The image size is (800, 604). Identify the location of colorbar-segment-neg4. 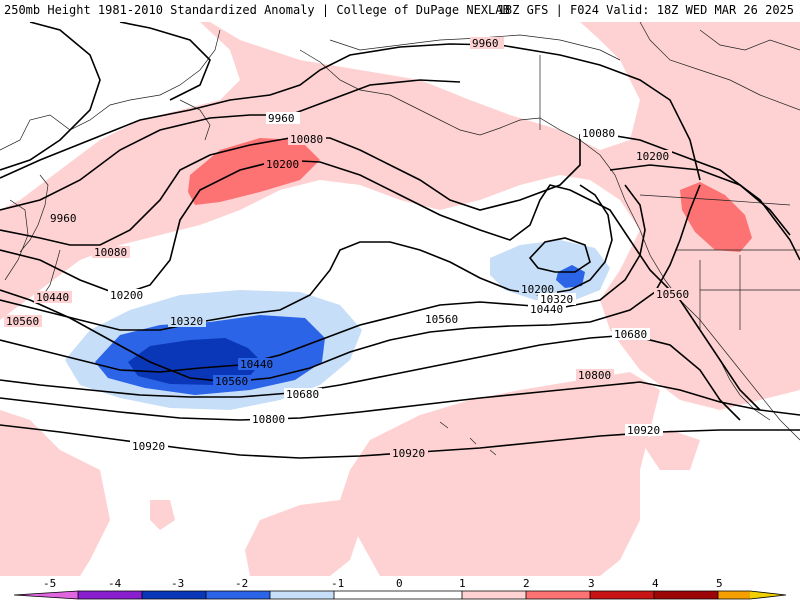
(110, 595).